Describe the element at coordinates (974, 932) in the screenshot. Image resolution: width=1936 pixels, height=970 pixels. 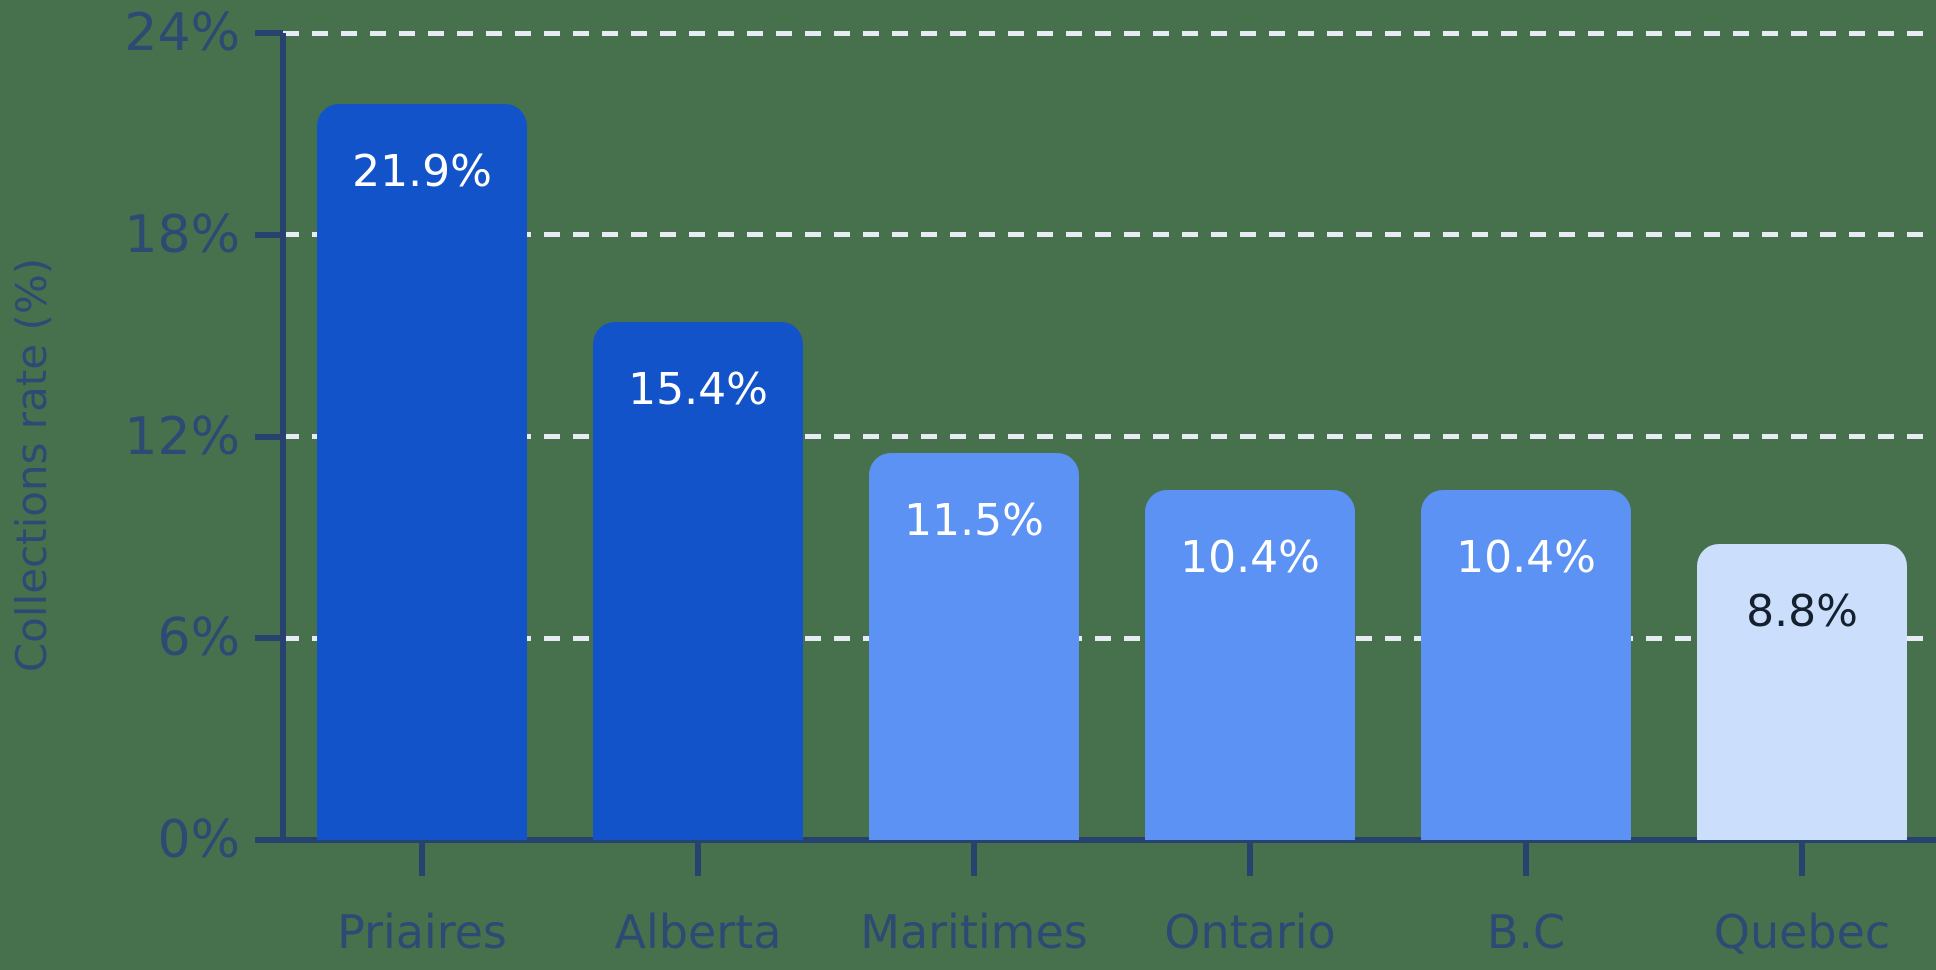
I see `category-label-maritimes: Maritimes` at that location.